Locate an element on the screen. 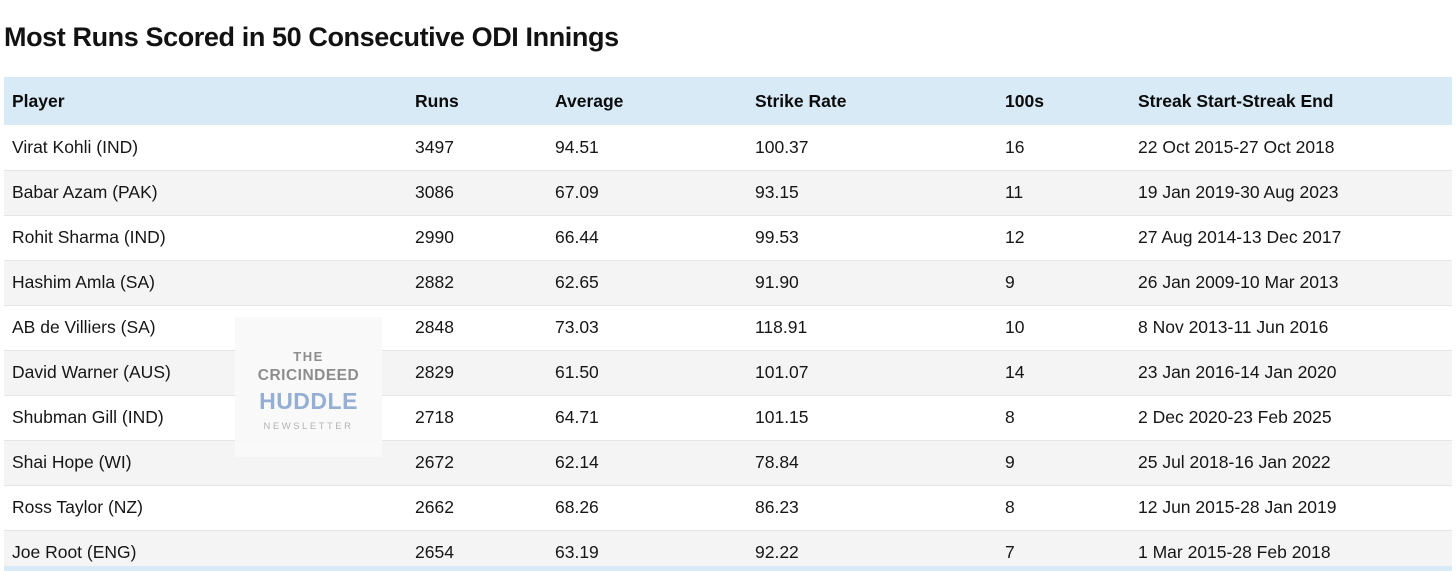 This screenshot has height=571, width=1456. strike-rate-cell: 91.90 is located at coordinates (777, 282).